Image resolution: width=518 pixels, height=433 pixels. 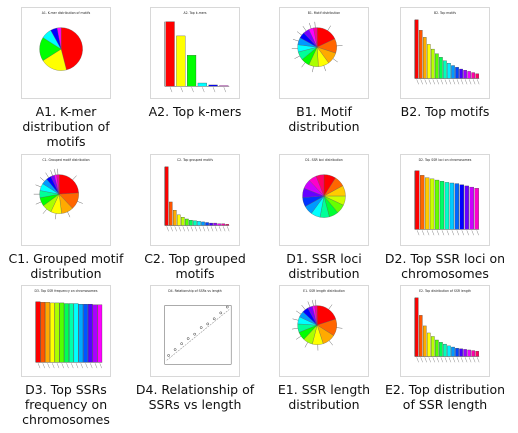 I want to click on thumbnail-label: D2. Top SSR loci on chromosomes, so click(x=445, y=266).